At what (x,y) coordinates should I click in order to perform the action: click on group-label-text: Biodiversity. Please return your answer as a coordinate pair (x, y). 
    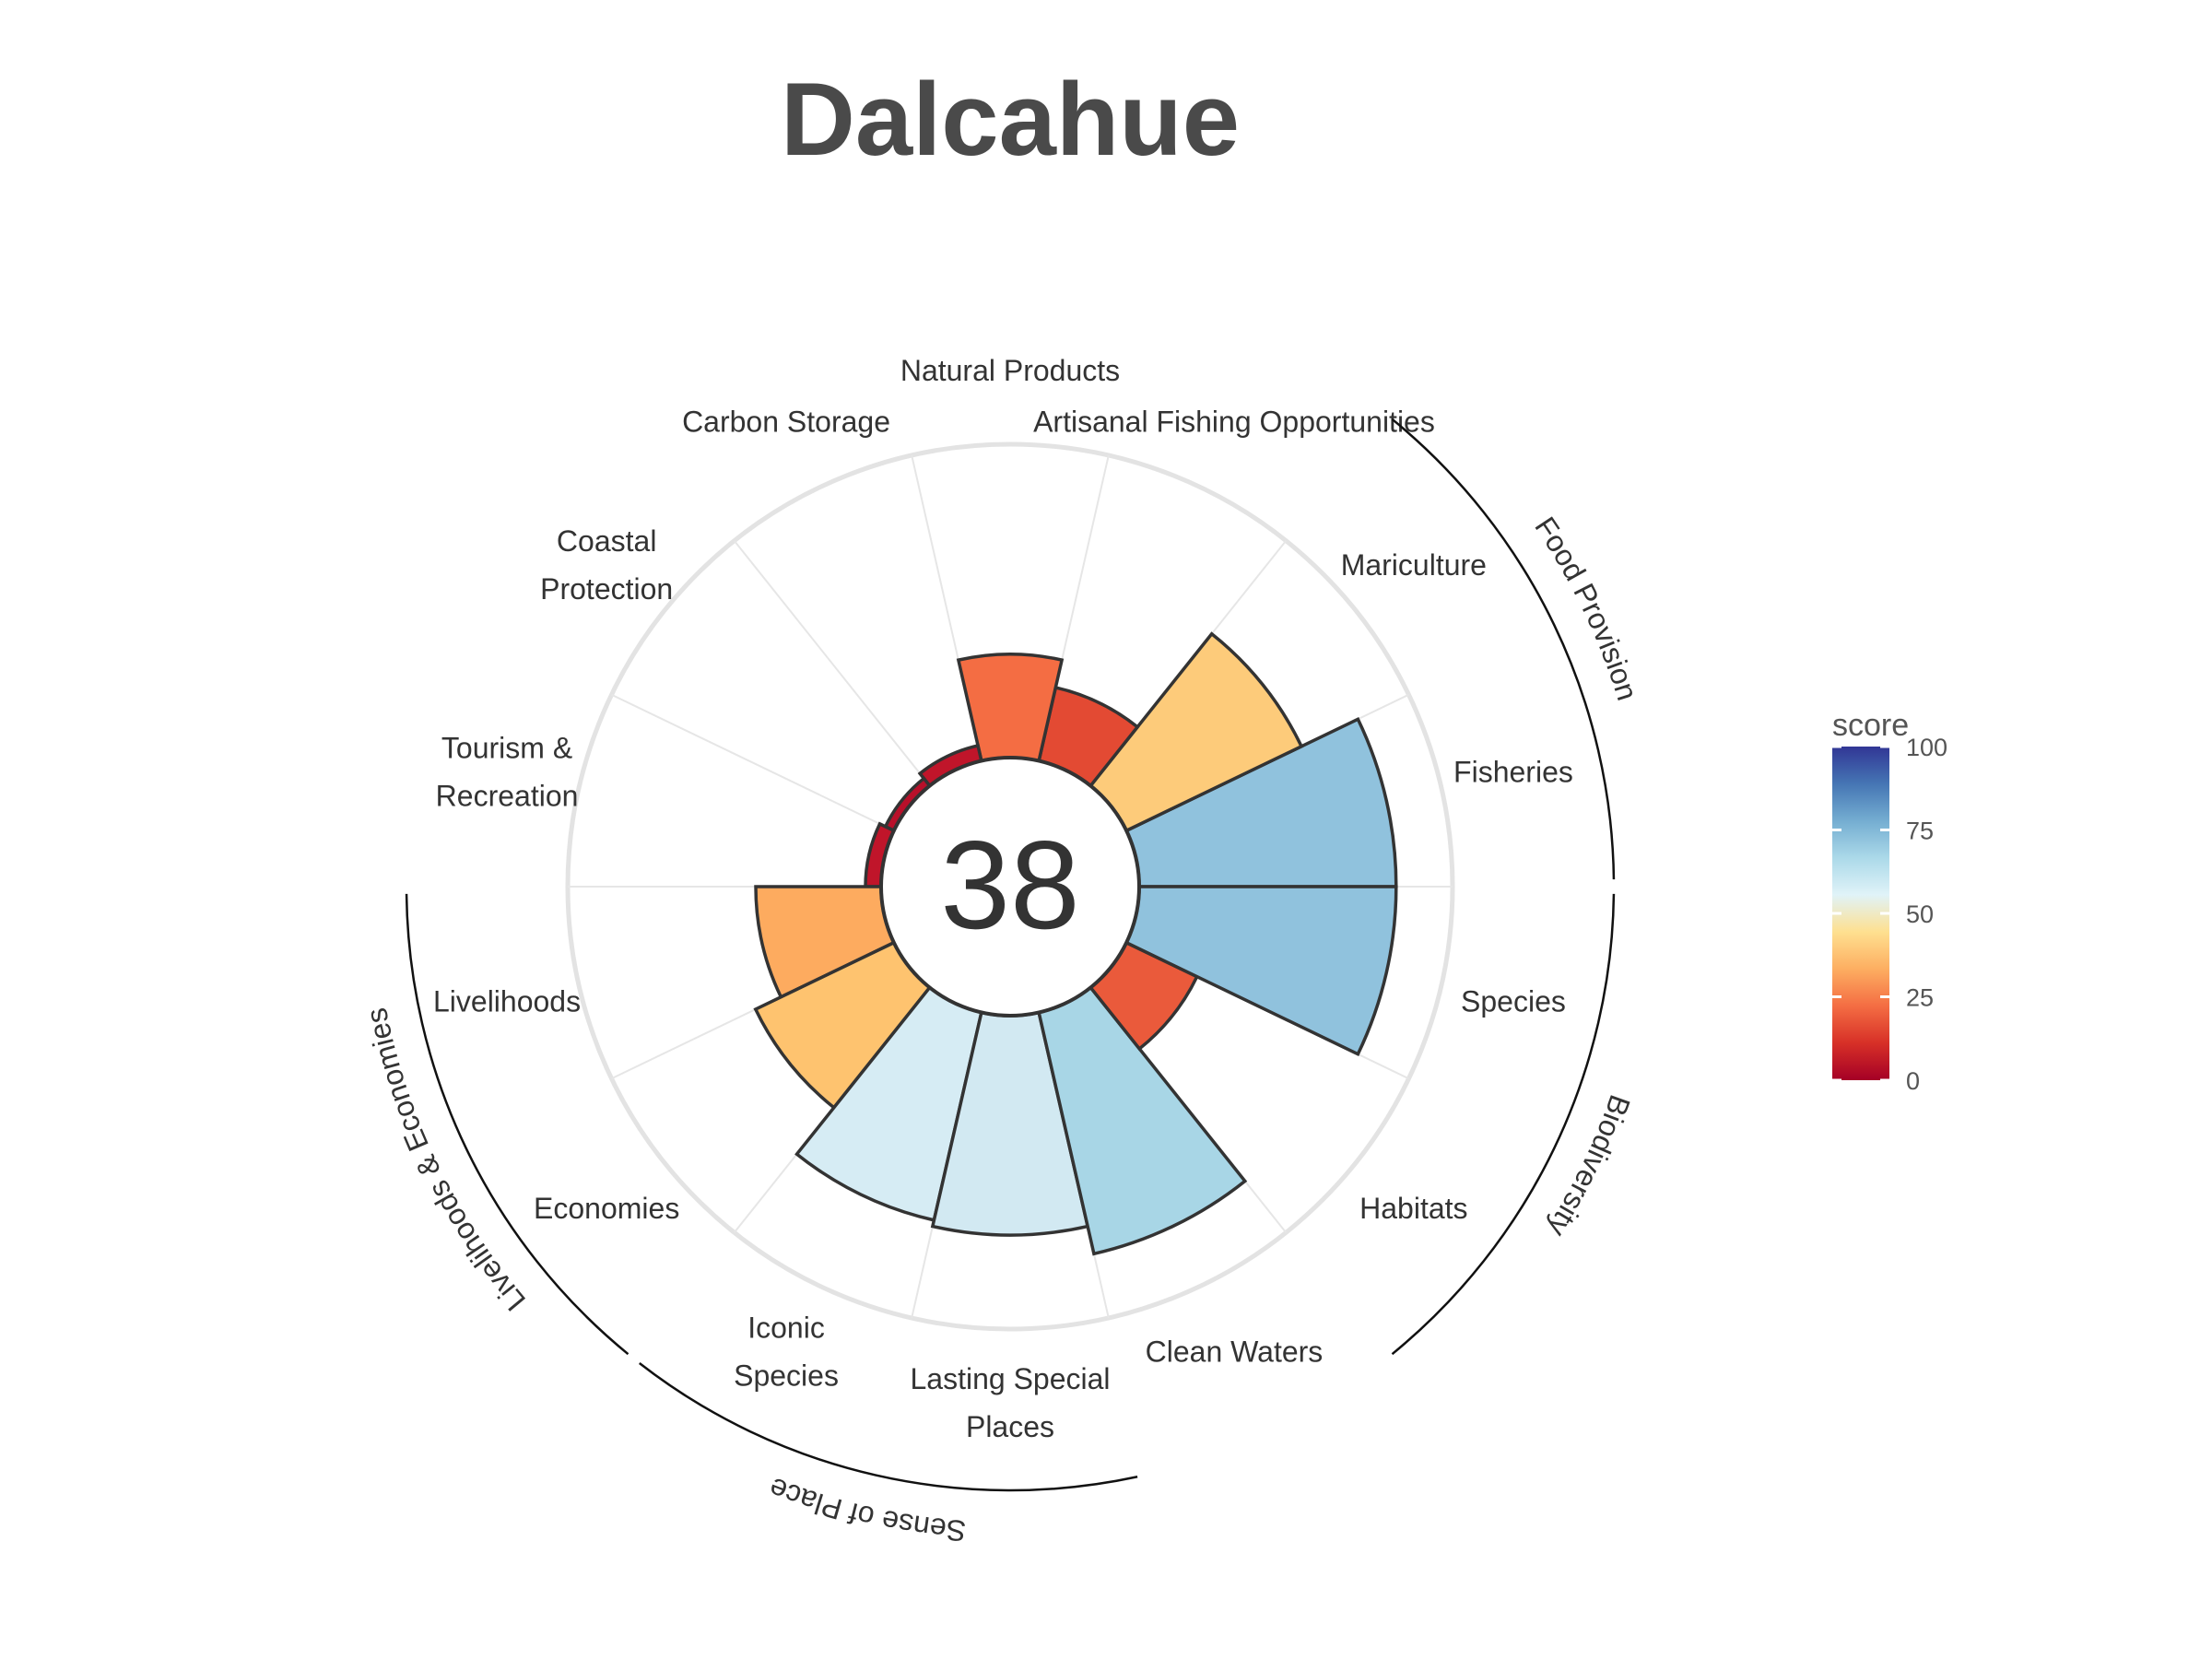
    Looking at the image, I should click on (1589, 1166).